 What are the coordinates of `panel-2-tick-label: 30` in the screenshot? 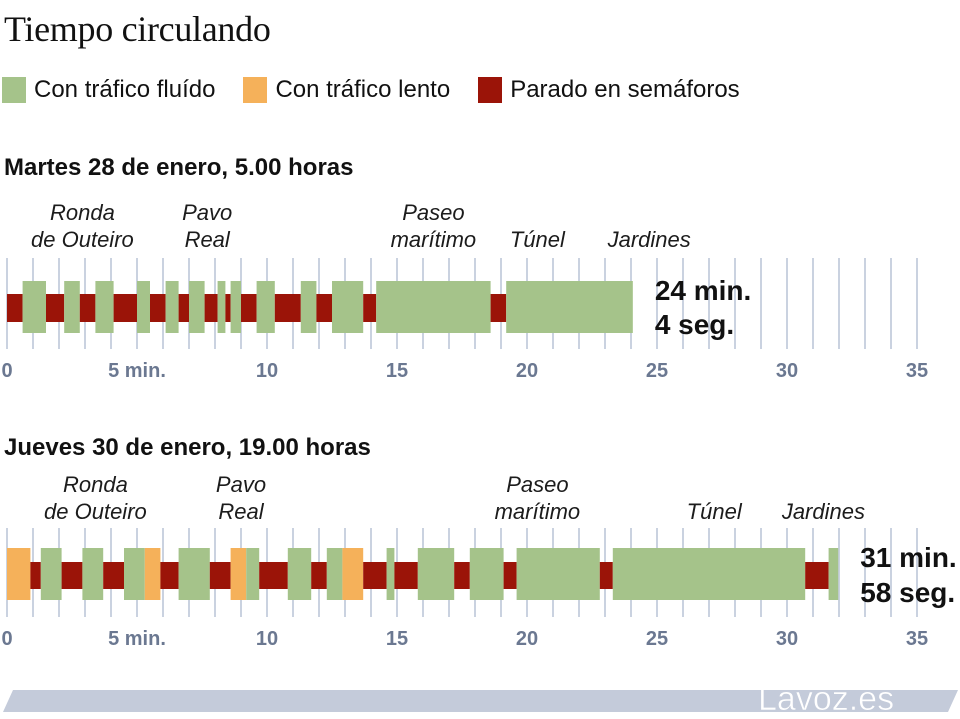 It's located at (787, 639).